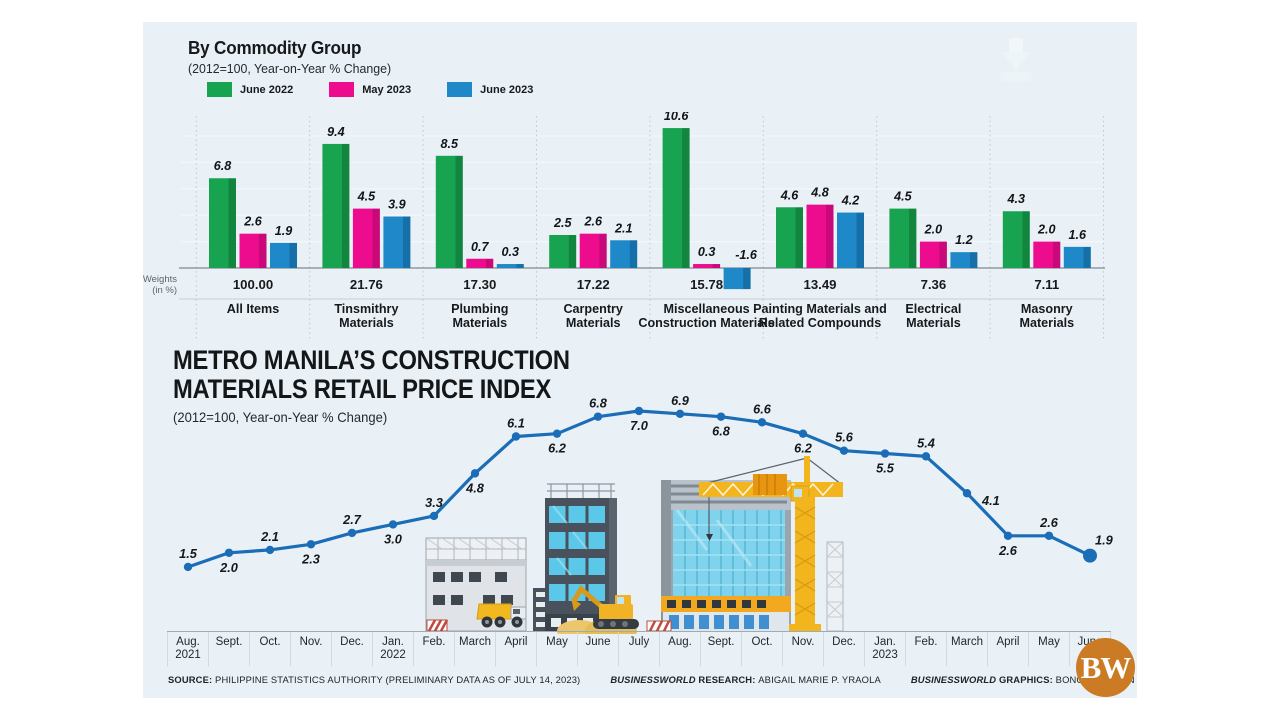 This screenshot has width=1280, height=720. I want to click on weight-value: 7.11, so click(1046, 284).